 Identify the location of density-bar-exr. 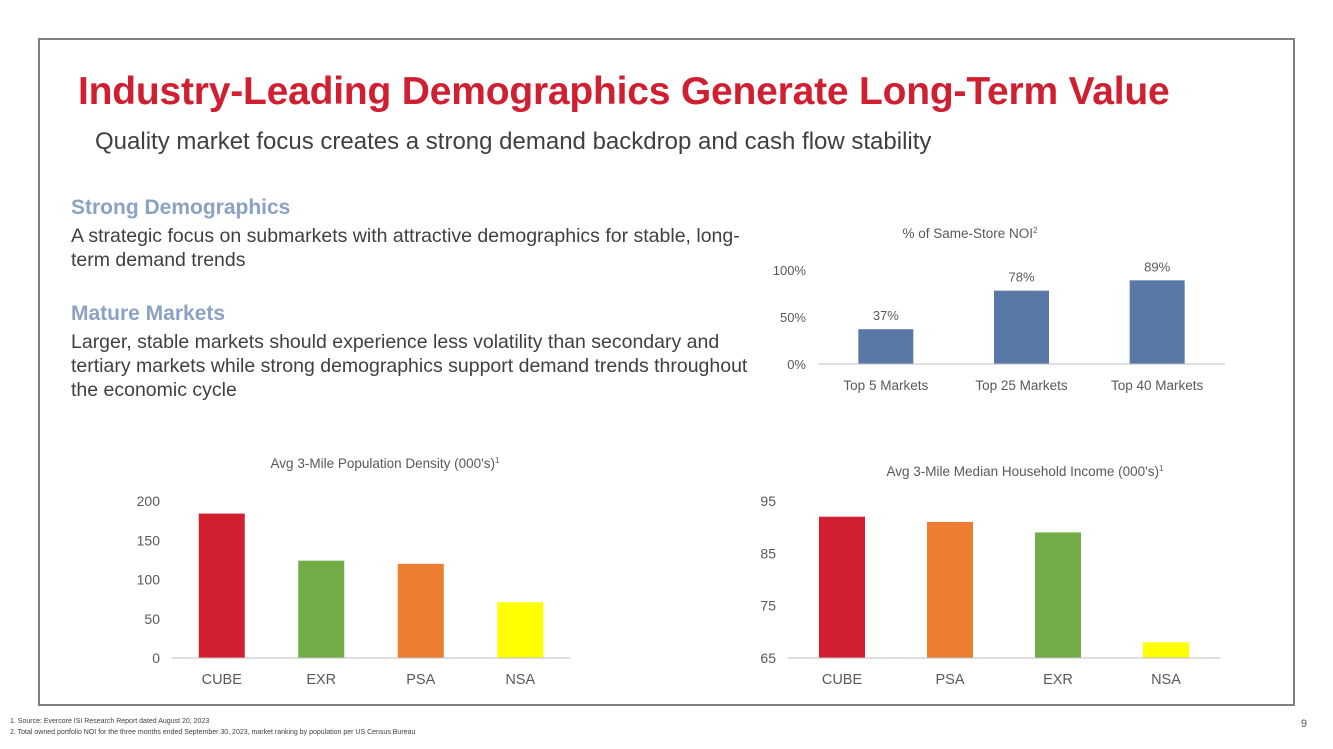
(321, 609).